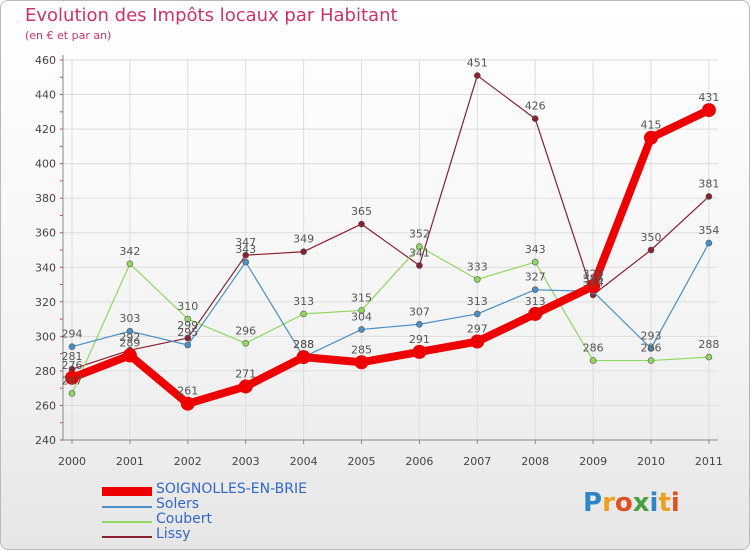 The image size is (750, 550). I want to click on y-tick-label: 460, so click(45, 60).